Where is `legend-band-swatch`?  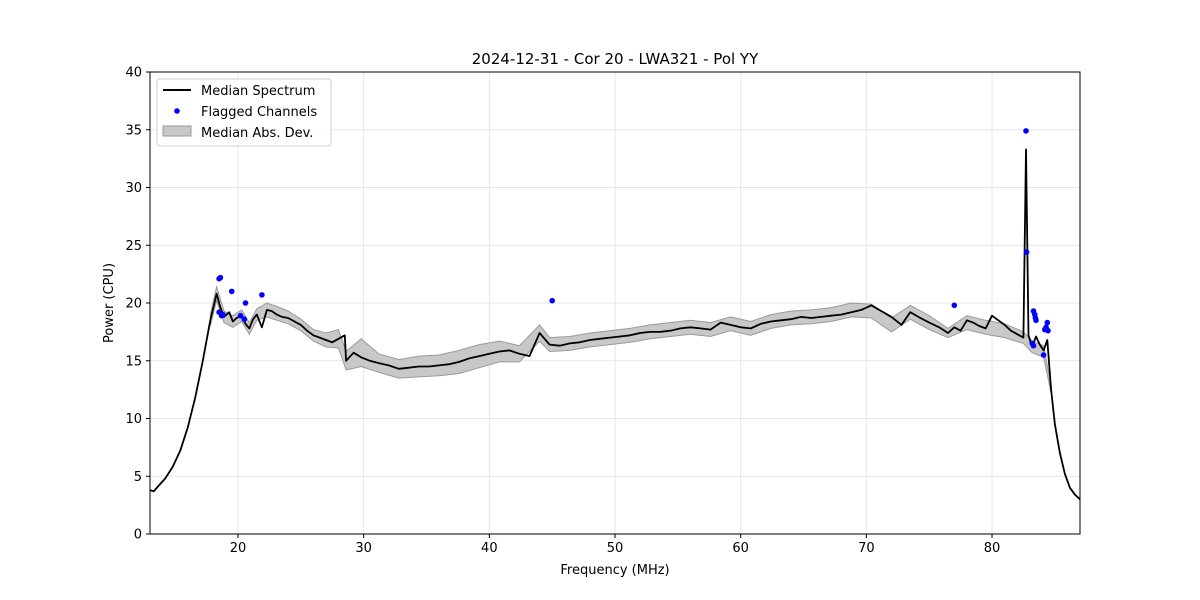
legend-band-swatch is located at coordinates (177, 131).